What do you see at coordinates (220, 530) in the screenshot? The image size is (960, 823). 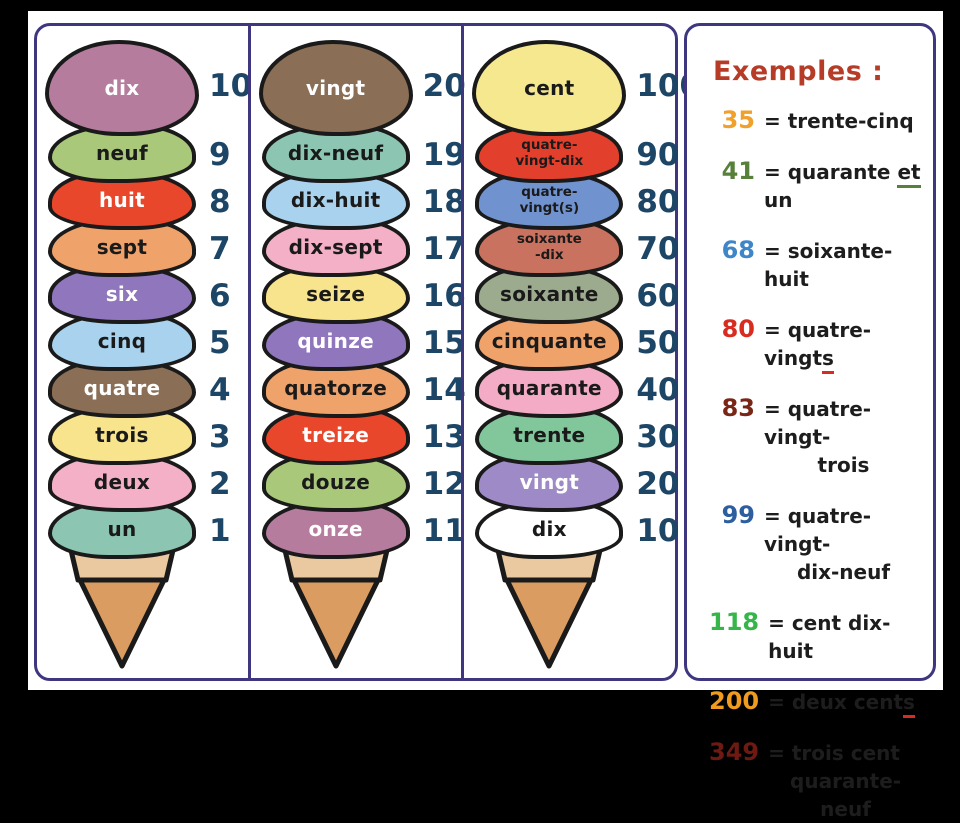 I see `number-1: 1` at bounding box center [220, 530].